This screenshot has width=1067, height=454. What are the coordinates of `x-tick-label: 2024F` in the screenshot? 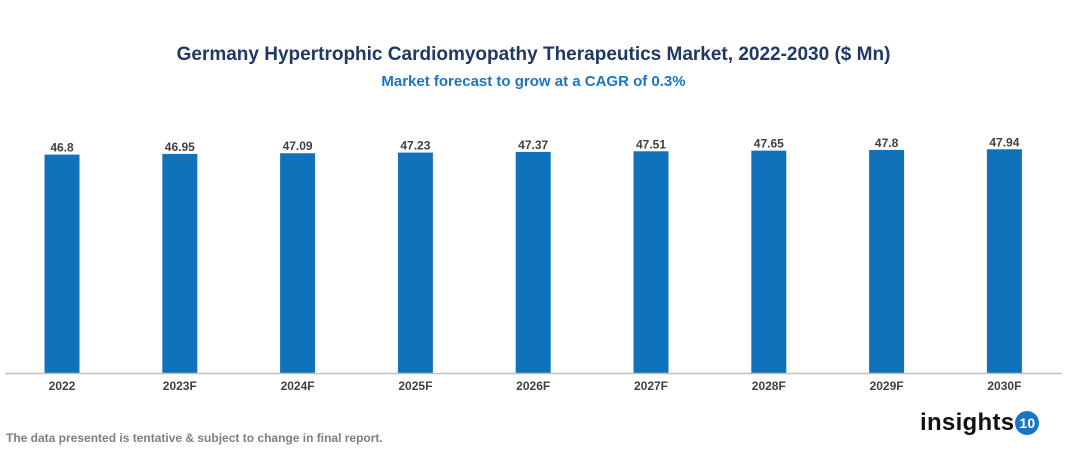 It's located at (298, 386).